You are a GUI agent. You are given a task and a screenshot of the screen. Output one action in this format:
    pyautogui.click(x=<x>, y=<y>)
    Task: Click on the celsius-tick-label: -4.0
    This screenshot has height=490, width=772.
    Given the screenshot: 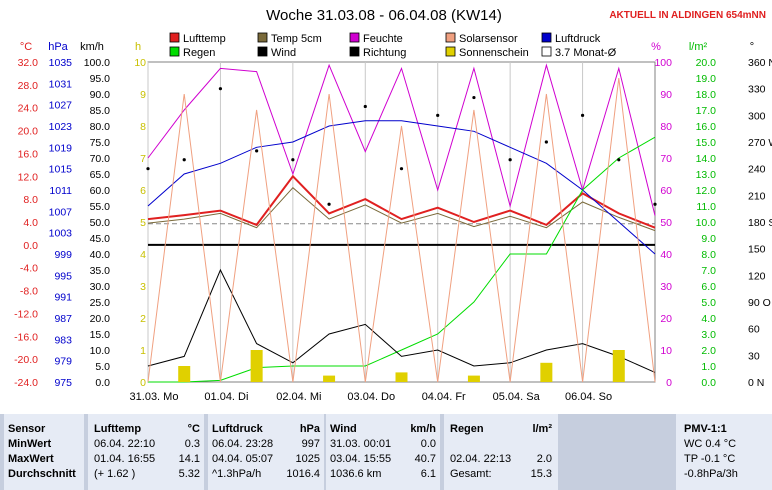 What is the action you would take?
    pyautogui.click(x=29, y=269)
    